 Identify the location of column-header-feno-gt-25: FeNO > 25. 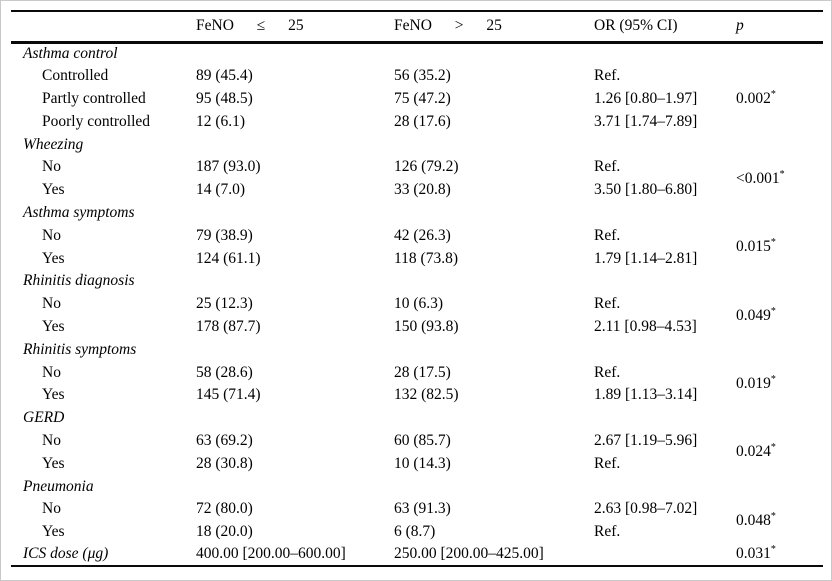
(494, 27).